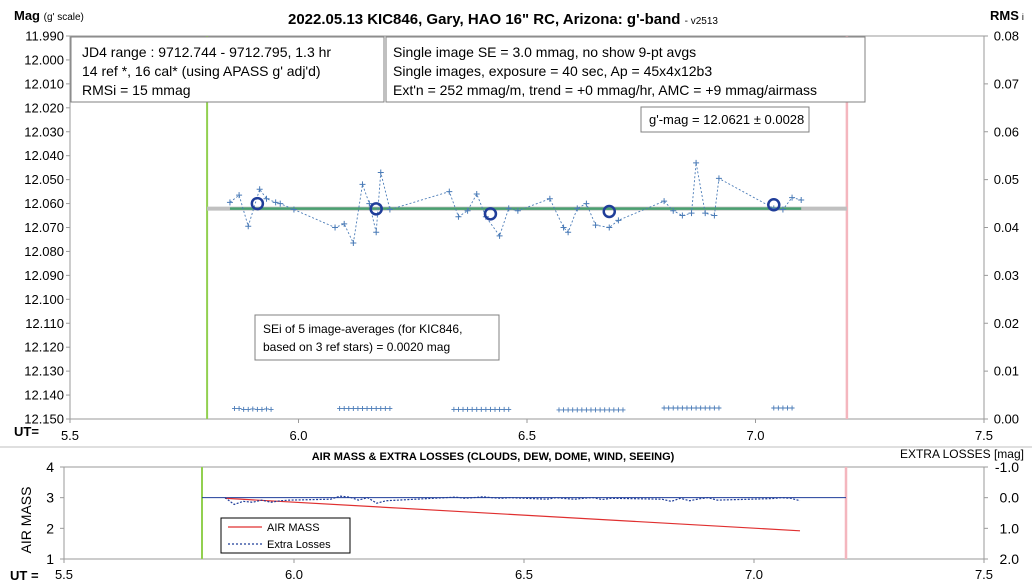 This screenshot has height=584, width=1032. What do you see at coordinates (206, 52) in the screenshot?
I see `svg-text:JD4 range : 9712.744 - 9712.79: JD4 range : 9712.744 - 9712.795, 1.3 hr` at bounding box center [206, 52].